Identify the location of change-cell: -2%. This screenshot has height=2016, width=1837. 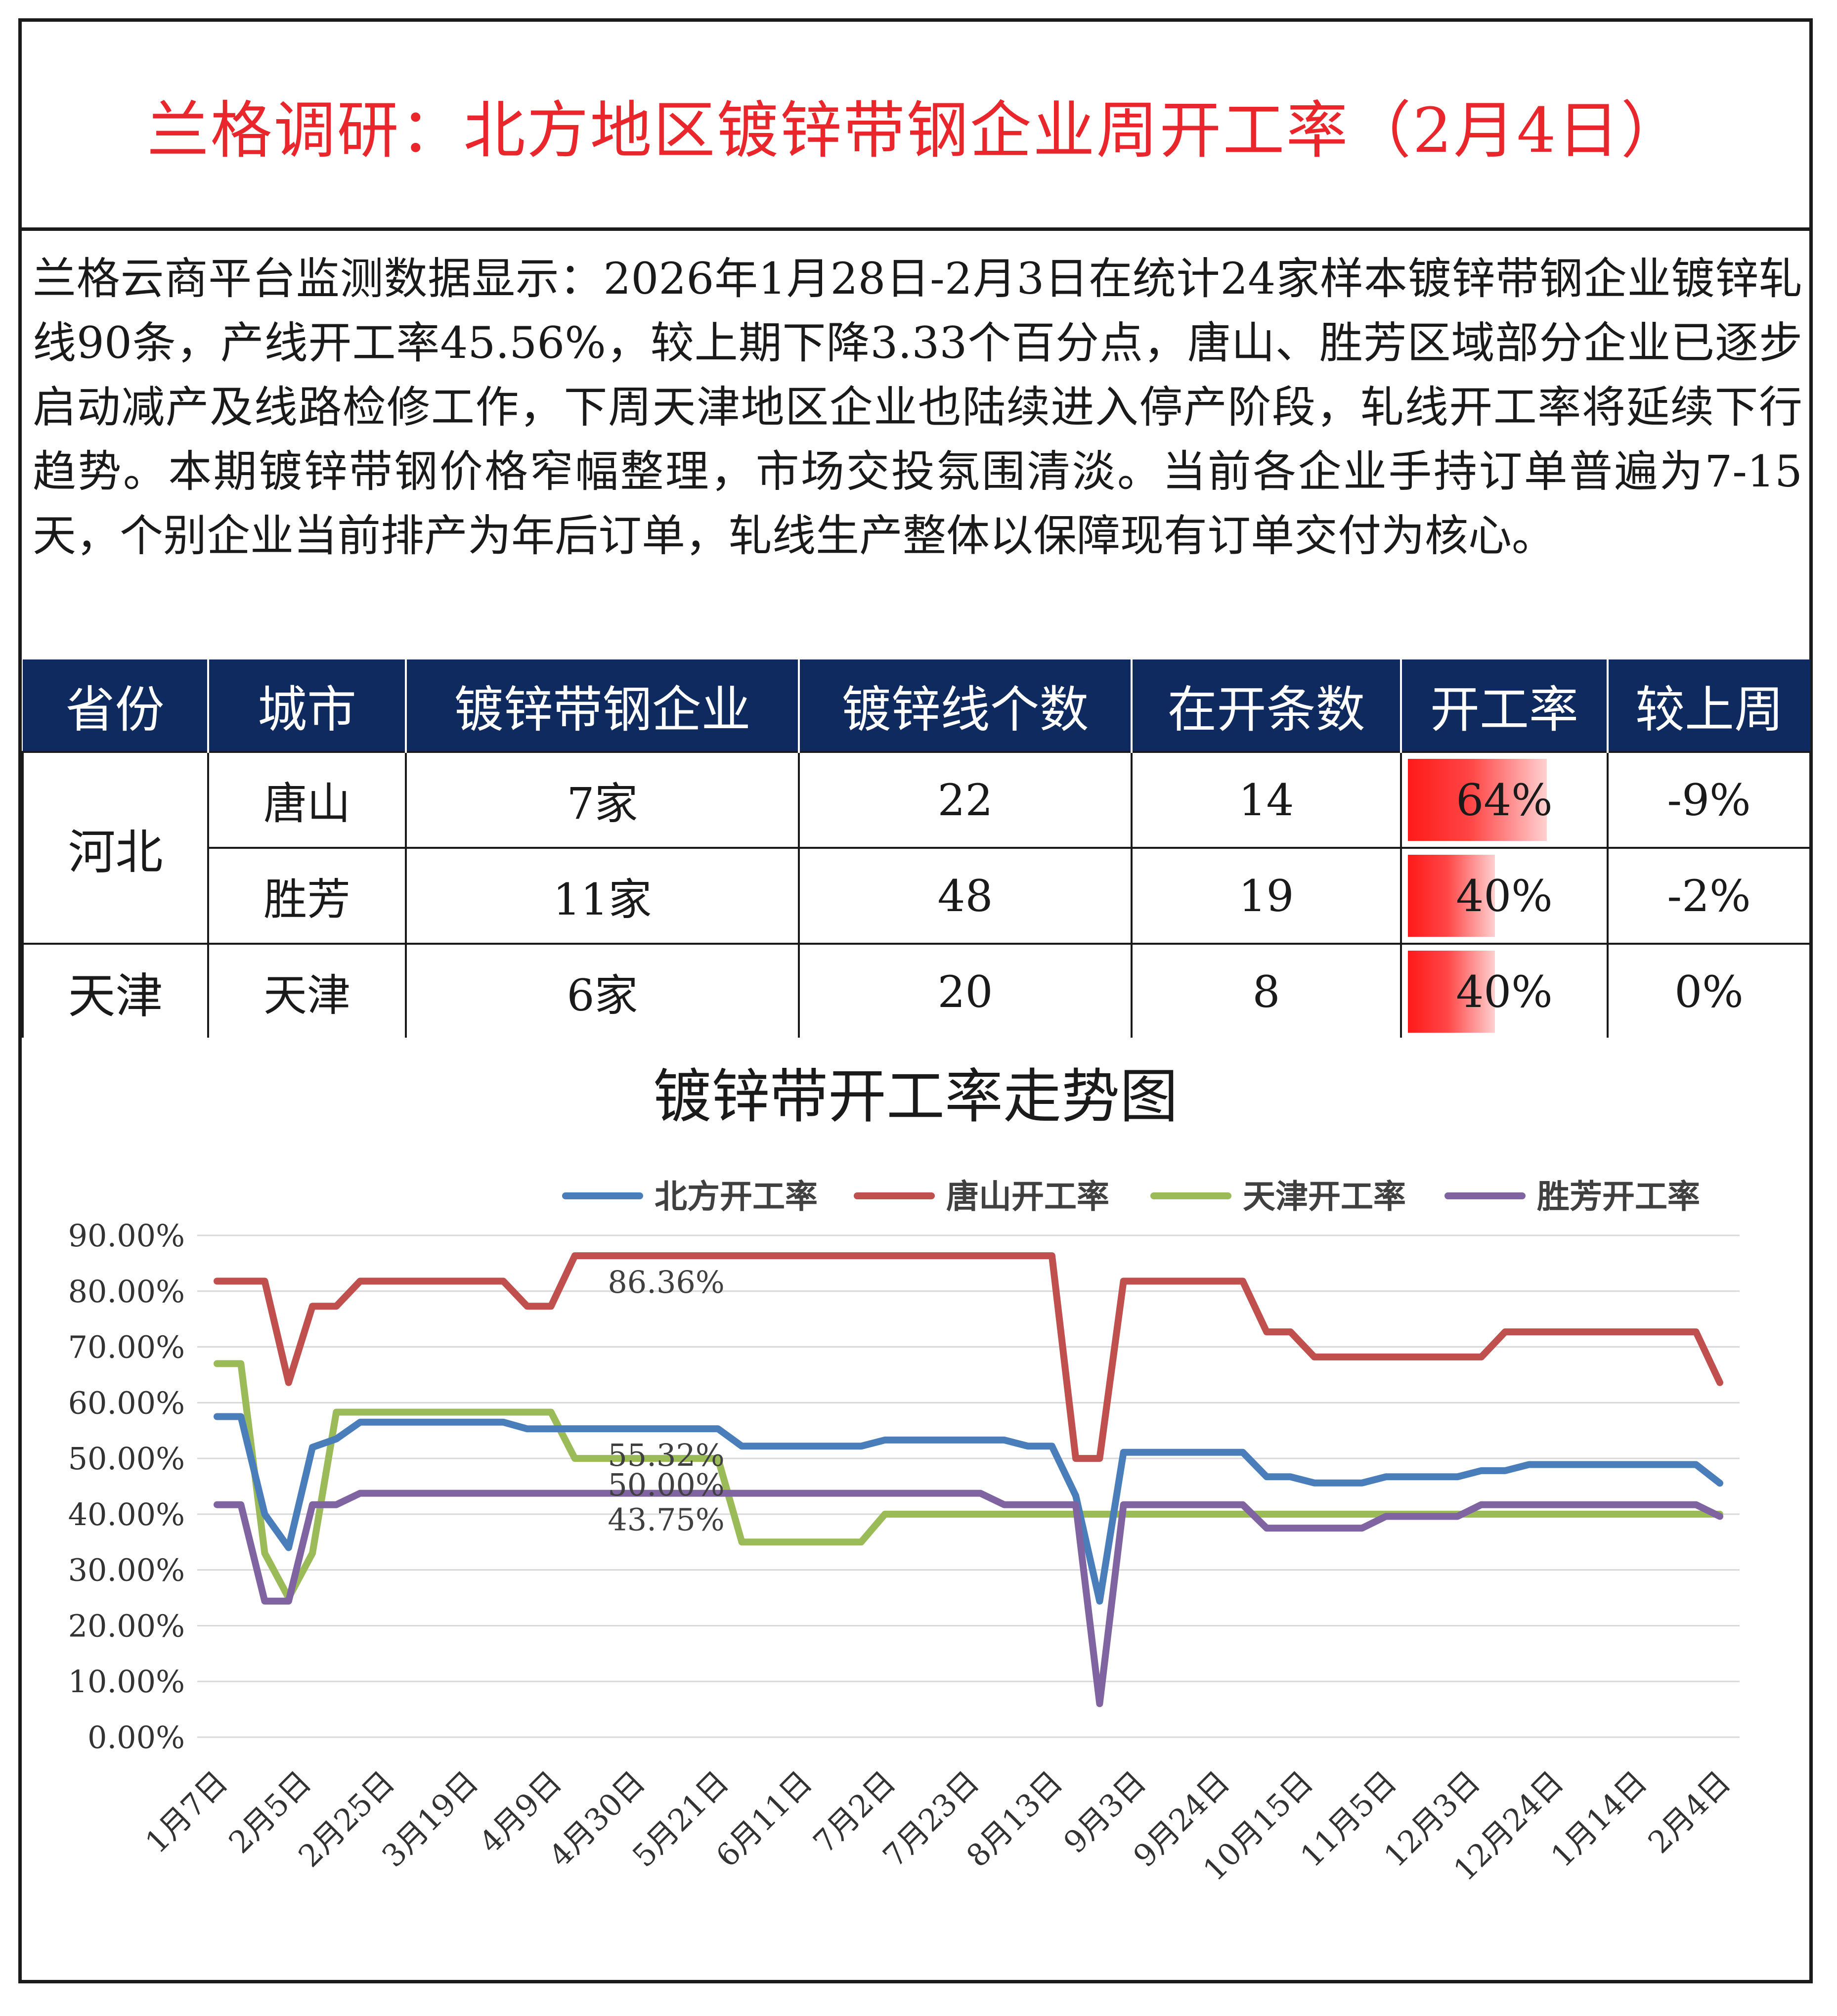
(1709, 896).